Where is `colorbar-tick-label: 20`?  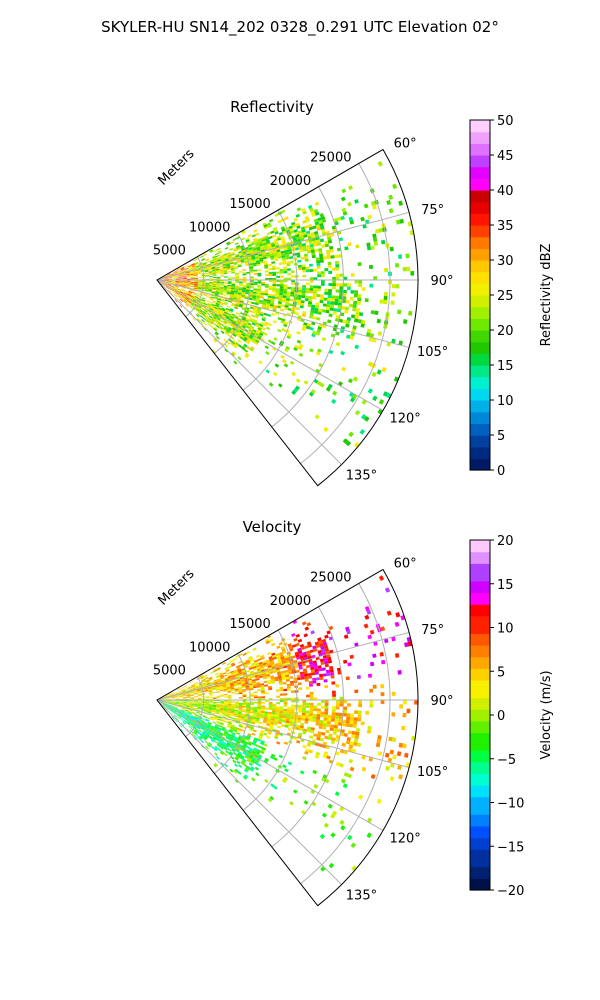
colorbar-tick-label: 20 is located at coordinates (505, 541).